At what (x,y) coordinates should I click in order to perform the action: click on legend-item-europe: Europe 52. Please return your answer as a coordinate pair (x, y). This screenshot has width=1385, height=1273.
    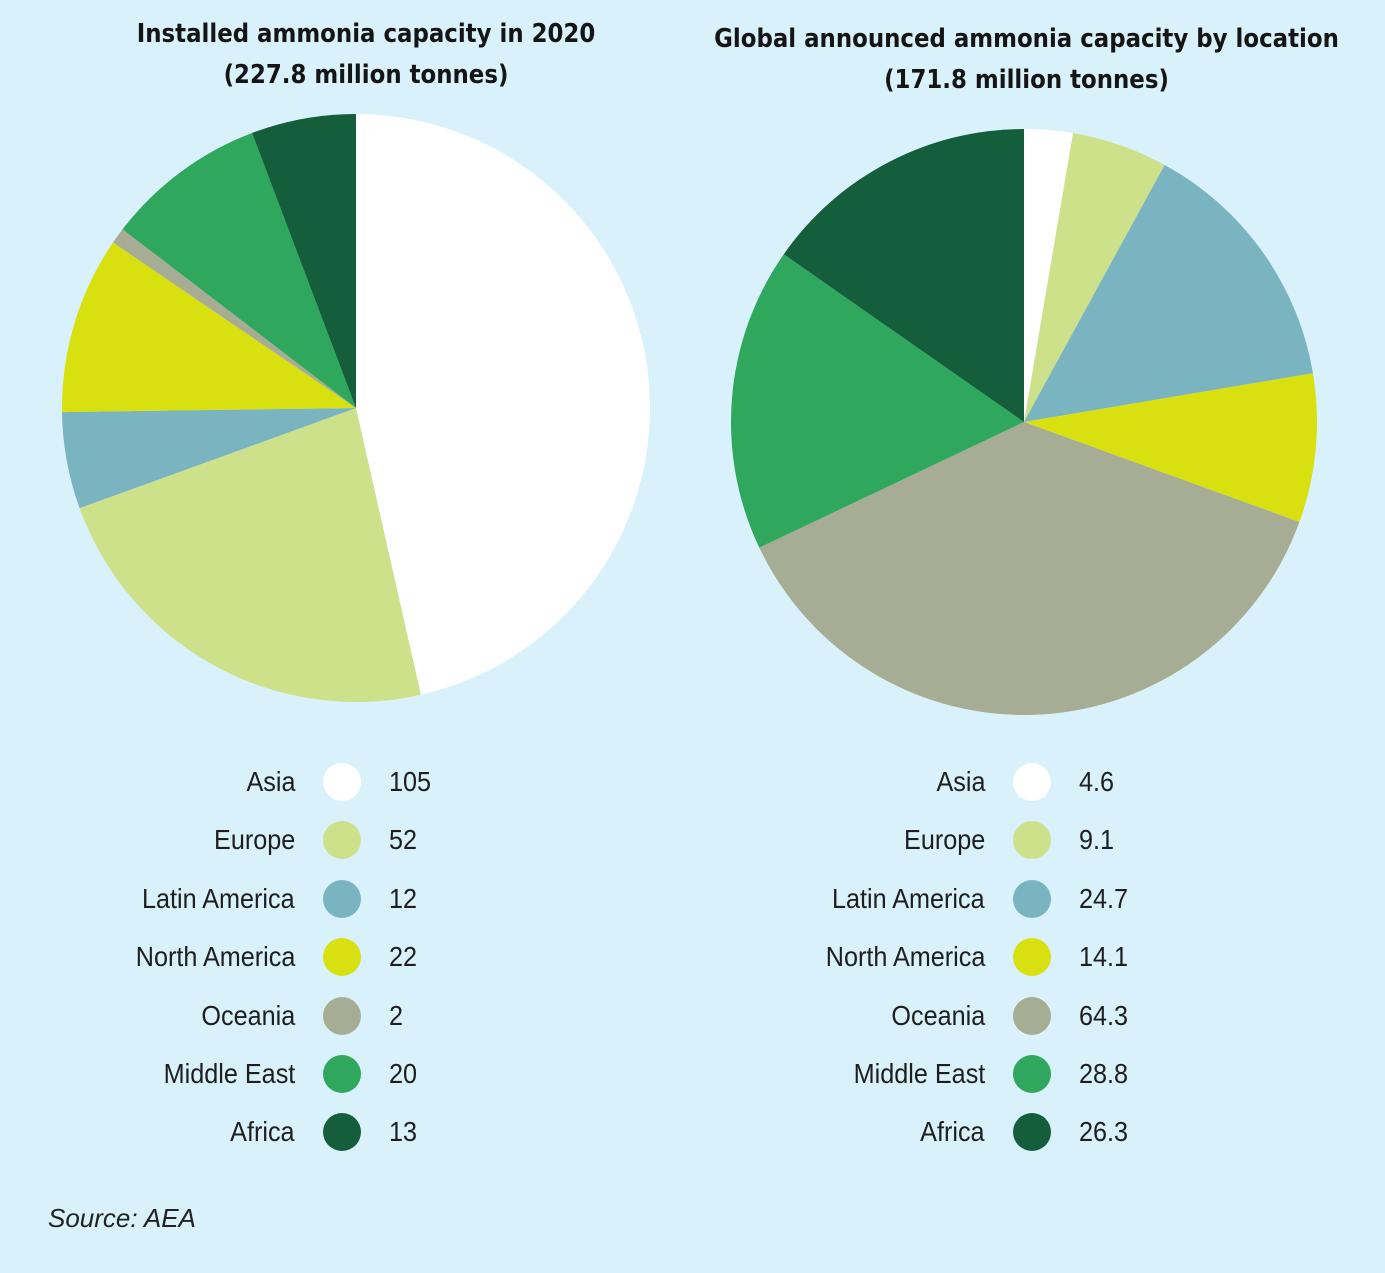
    Looking at the image, I should click on (270, 840).